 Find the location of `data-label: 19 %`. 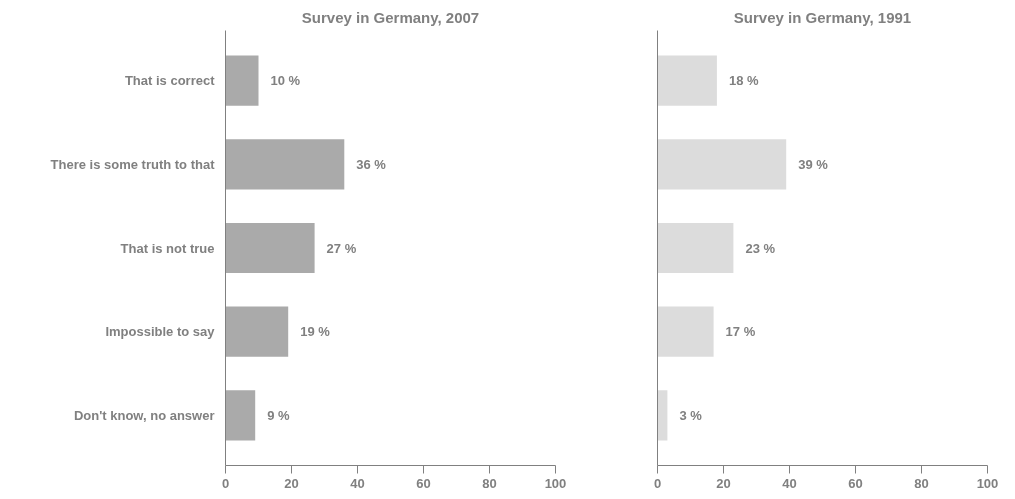

data-label: 19 % is located at coordinates (315, 332).